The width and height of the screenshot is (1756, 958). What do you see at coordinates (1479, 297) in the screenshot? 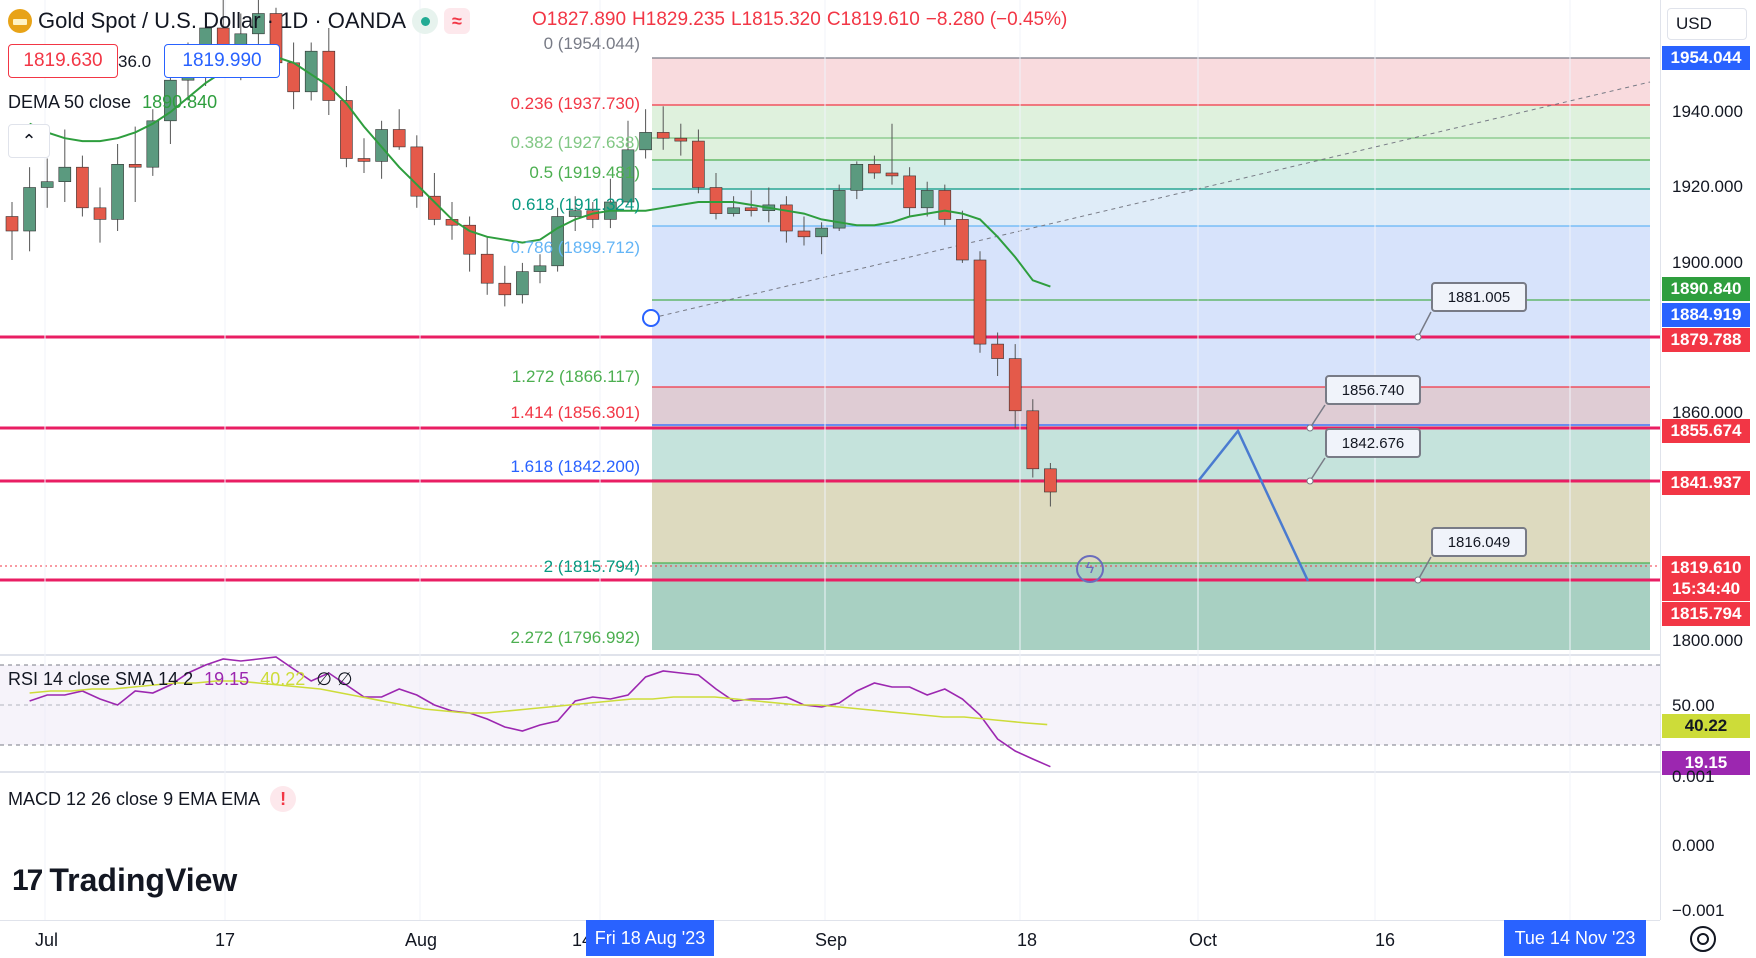
I see `price-callout: 1881.005` at bounding box center [1479, 297].